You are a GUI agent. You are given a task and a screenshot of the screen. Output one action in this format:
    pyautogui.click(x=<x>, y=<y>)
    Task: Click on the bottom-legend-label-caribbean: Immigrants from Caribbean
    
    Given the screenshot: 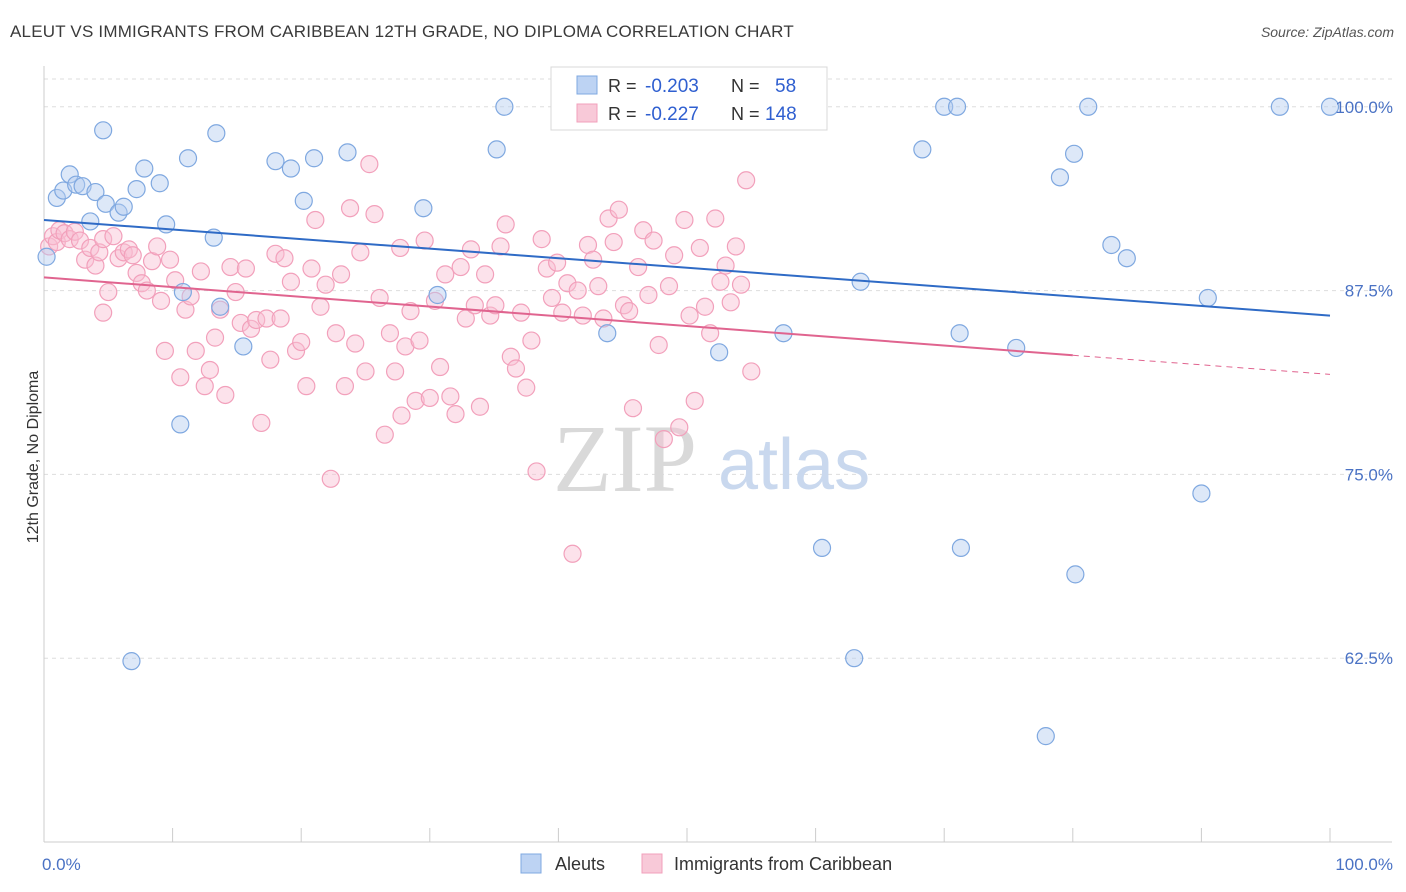 What is the action you would take?
    pyautogui.click(x=783, y=864)
    